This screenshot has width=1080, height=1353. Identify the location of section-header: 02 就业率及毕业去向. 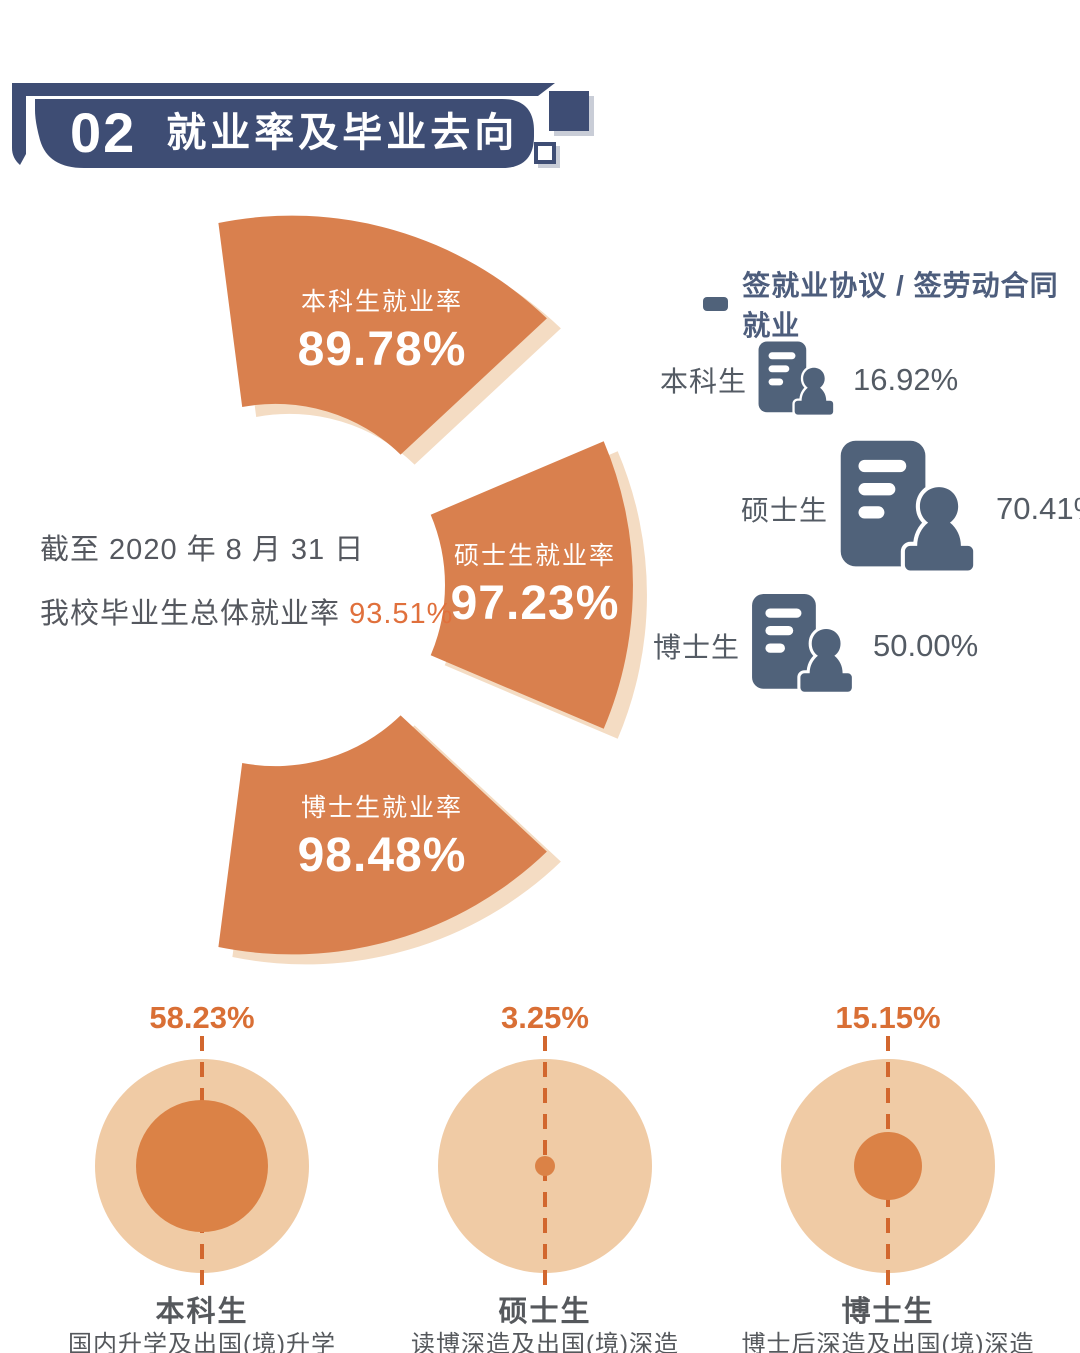
(305, 133).